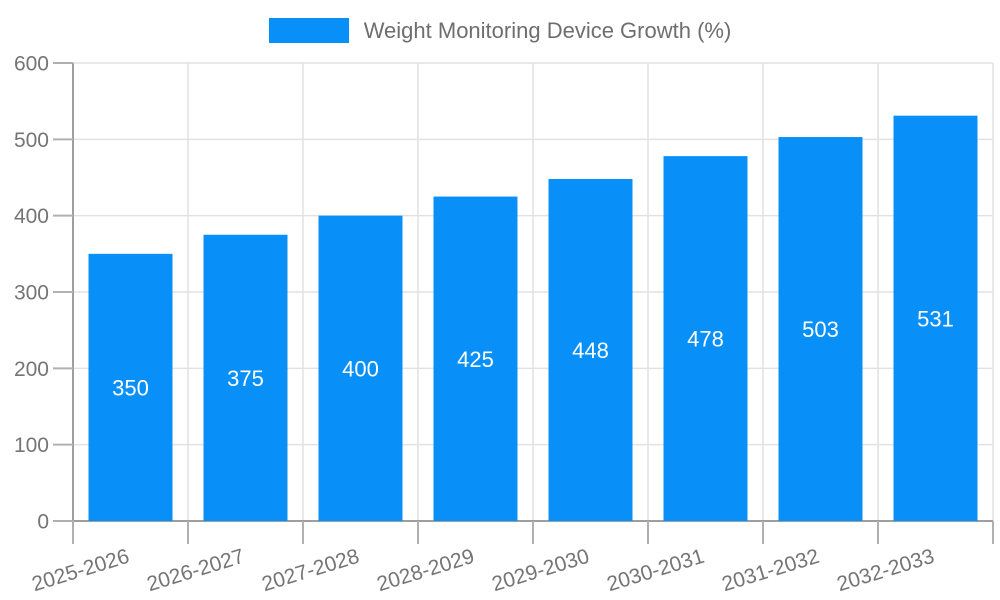 The image size is (1000, 600). Describe the element at coordinates (80, 570) in the screenshot. I see `x-tick-label: 2025-2026` at that location.